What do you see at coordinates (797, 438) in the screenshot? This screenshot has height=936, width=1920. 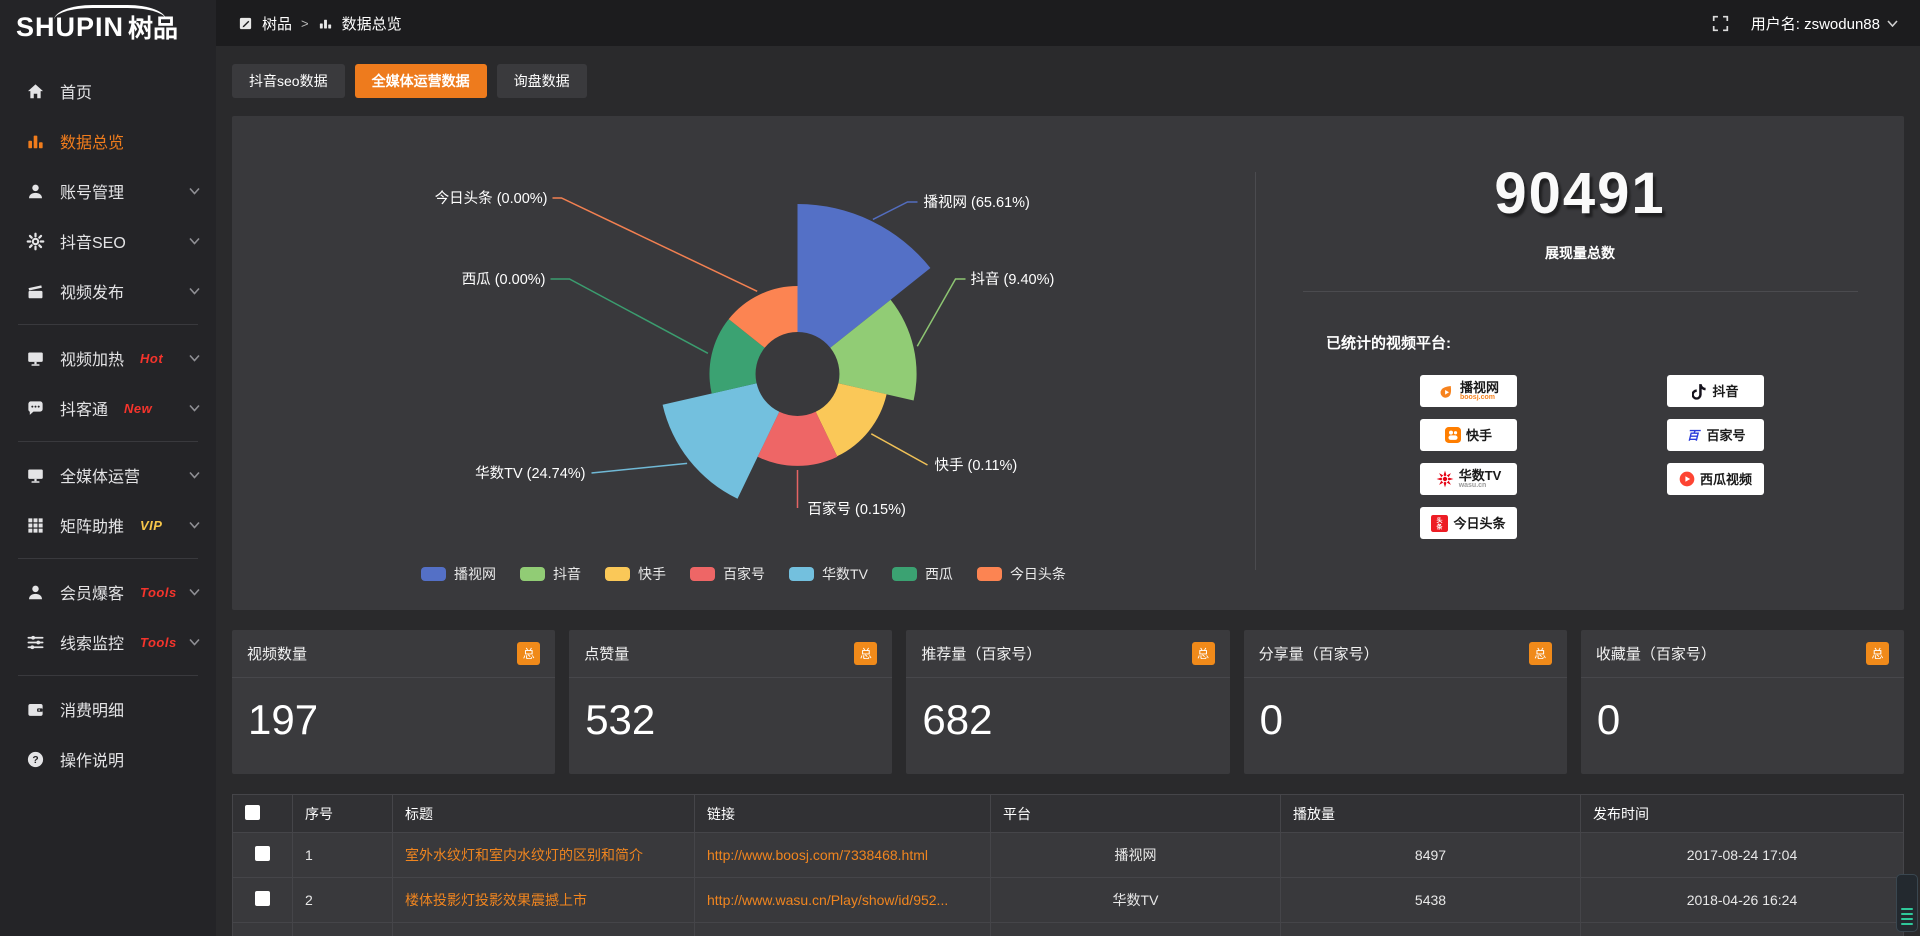 I see `pie-slice-百家号` at bounding box center [797, 438].